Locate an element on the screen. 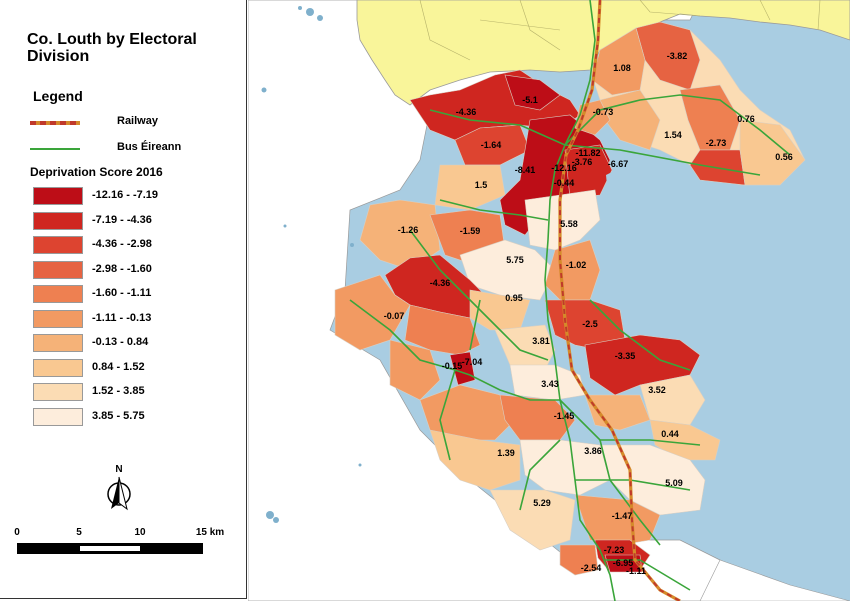 This screenshot has width=850, height=601. ed-value-label: -2.54 is located at coordinates (591, 568).